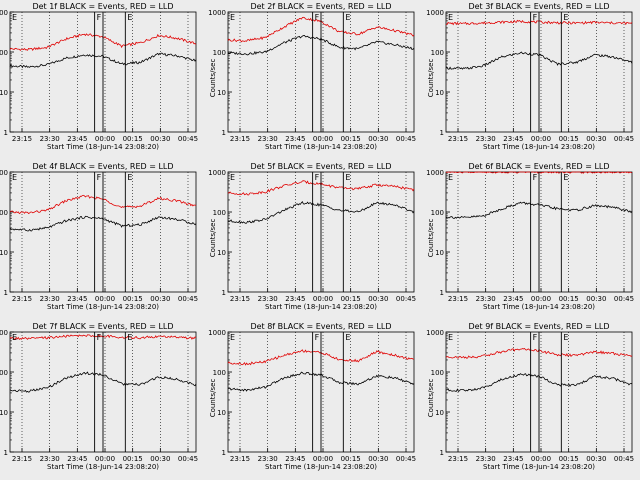 The height and width of the screenshot is (480, 640). What do you see at coordinates (102, 6) in the screenshot?
I see `panel-title: Det 1f BLACK = Events, RED = LLD` at bounding box center [102, 6].